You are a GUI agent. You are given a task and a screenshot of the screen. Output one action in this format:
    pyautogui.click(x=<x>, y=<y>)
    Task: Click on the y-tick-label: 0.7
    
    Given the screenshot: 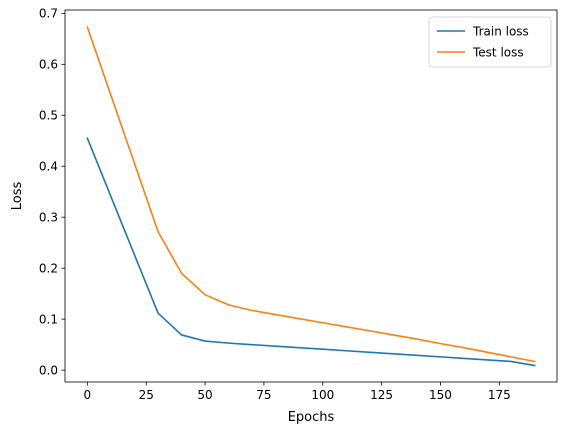 What is the action you would take?
    pyautogui.click(x=48, y=14)
    